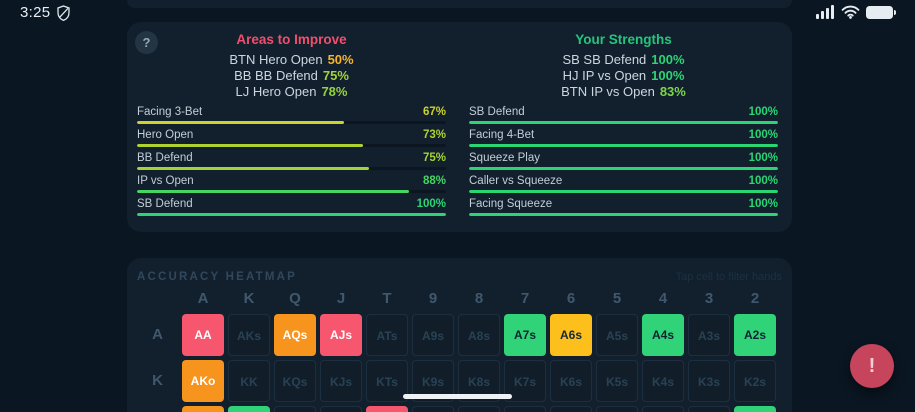 This screenshot has width=915, height=412. Describe the element at coordinates (479, 298) in the screenshot. I see `heatmap-col-header: 8` at that location.